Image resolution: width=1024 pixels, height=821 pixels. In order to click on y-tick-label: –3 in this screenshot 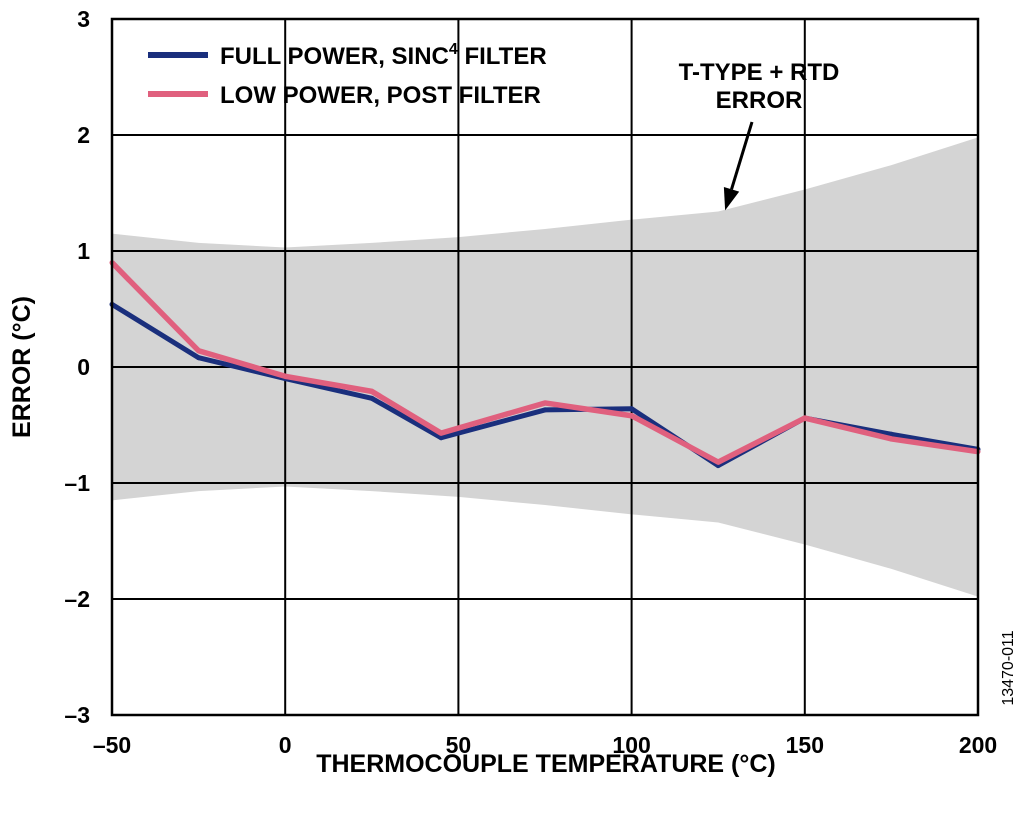, I will do `click(77, 715)`.